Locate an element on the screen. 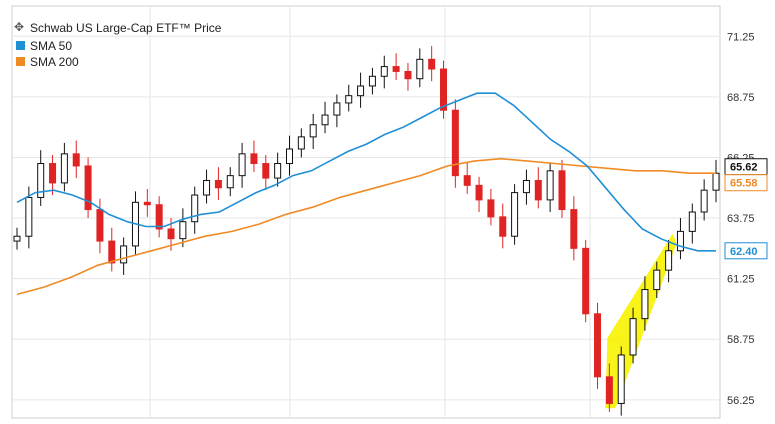 The height and width of the screenshot is (424, 775). sma50-last-badge-box is located at coordinates (746, 251).